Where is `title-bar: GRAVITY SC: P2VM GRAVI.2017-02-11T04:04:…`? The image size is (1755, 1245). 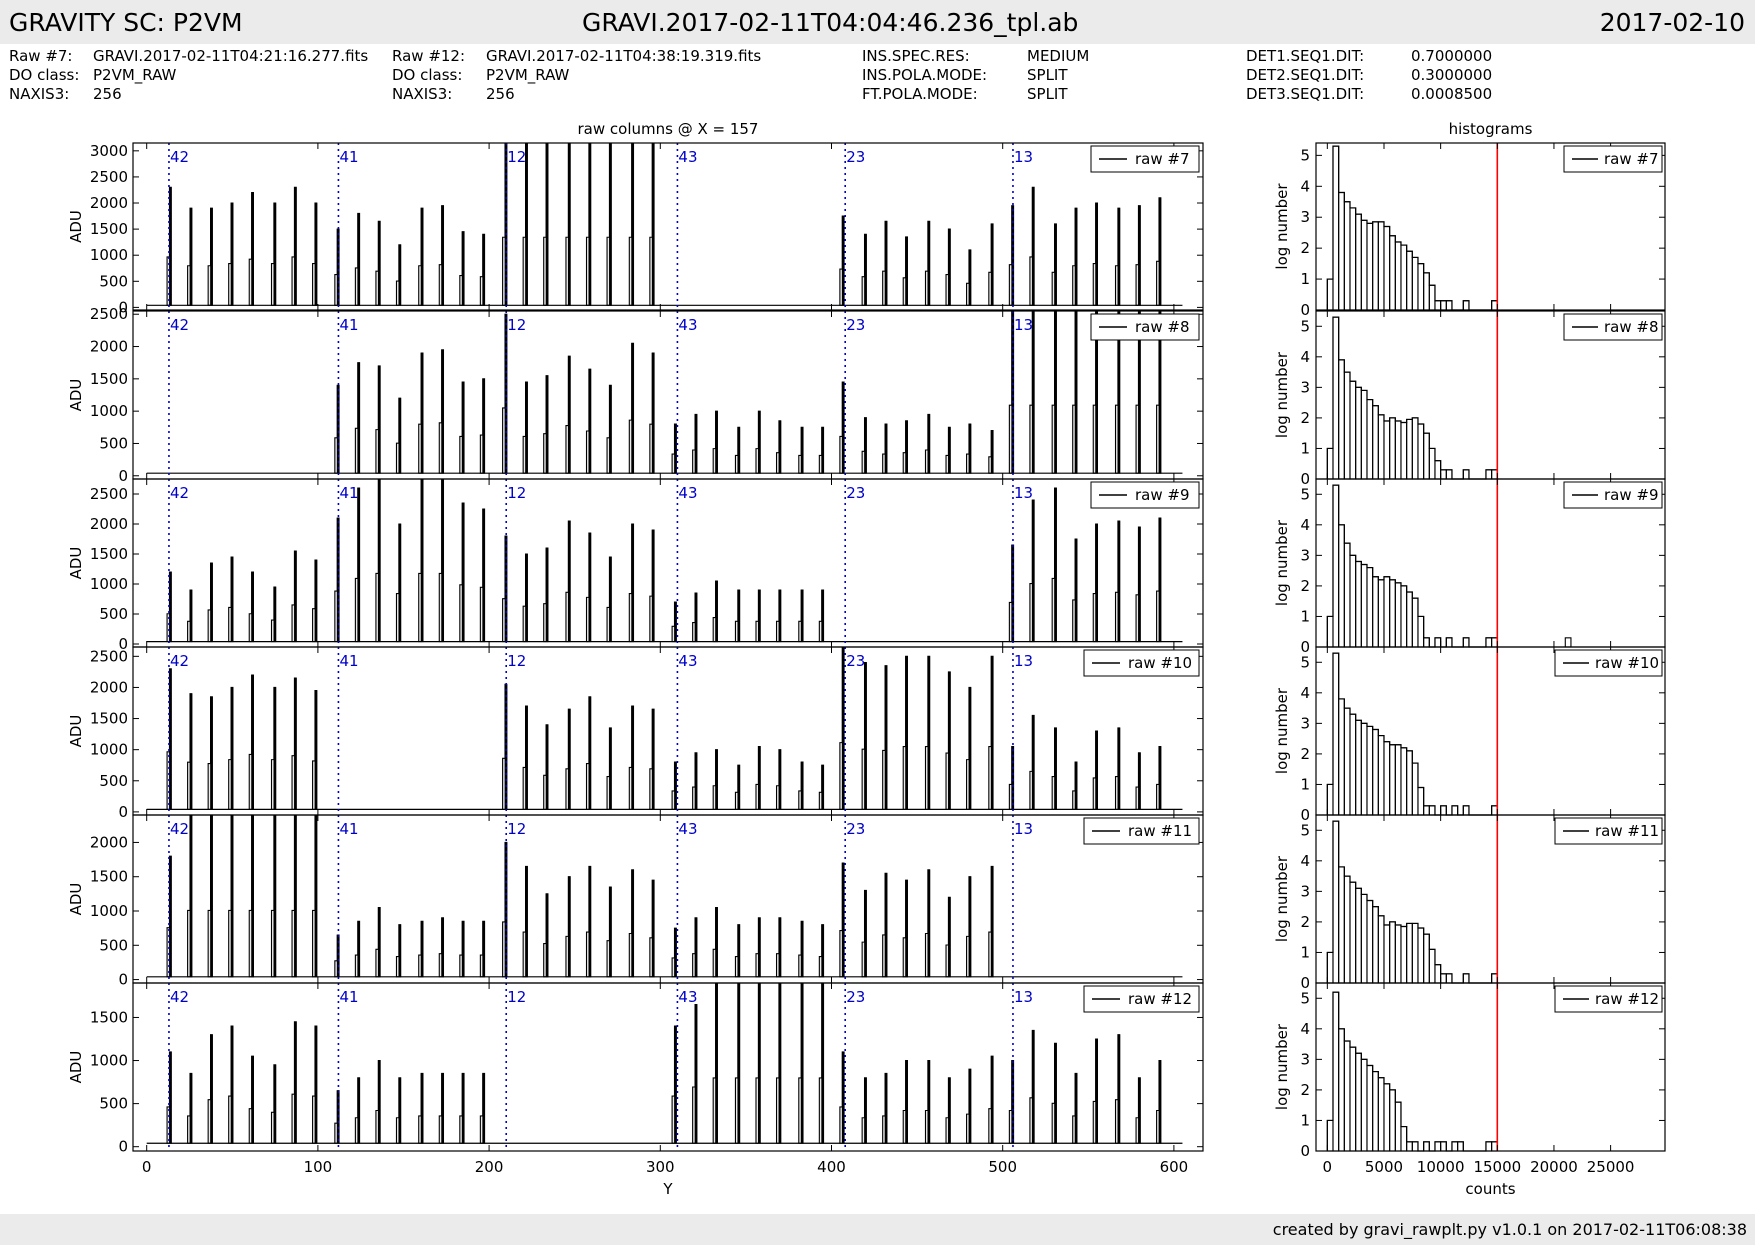 title-bar: GRAVITY SC: P2VM GRAVI.2017-02-11T04:04:… is located at coordinates (877, 22).